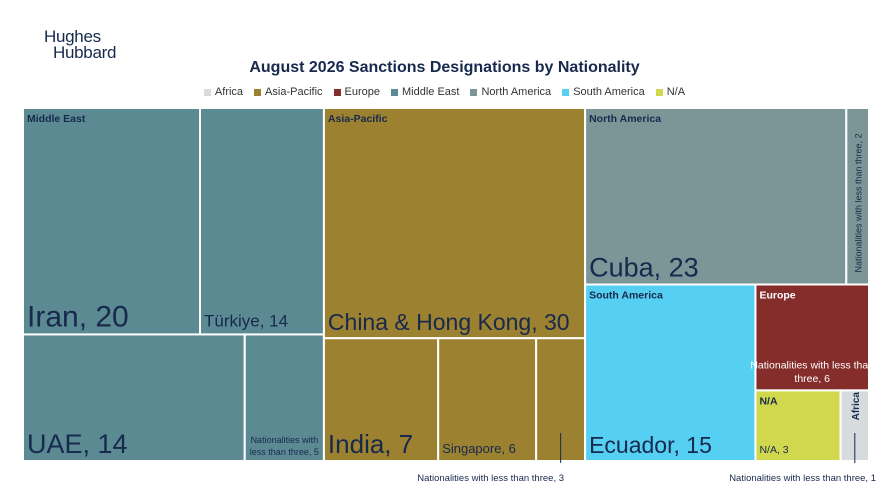  I want to click on legend-item-middle-east: Middle East, so click(425, 92).